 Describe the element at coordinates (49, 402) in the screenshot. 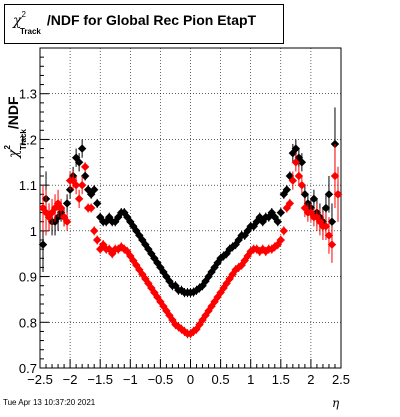

I see `timestamp-footer: Tue Apr 13 10:37:20 2021` at that location.